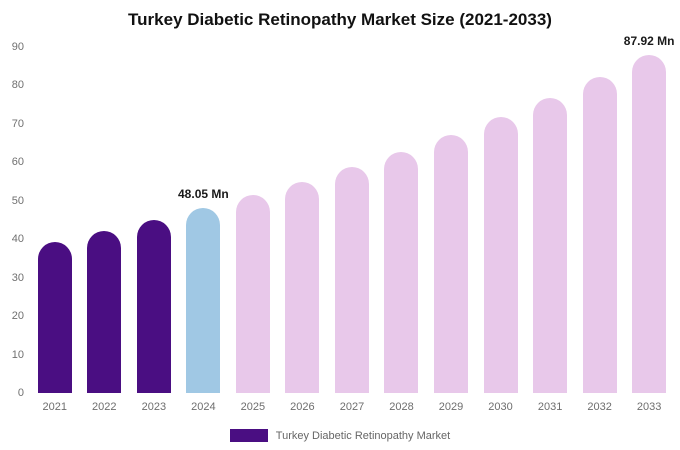 The image size is (680, 450). Describe the element at coordinates (54, 317) in the screenshot. I see `bar-2021` at that location.